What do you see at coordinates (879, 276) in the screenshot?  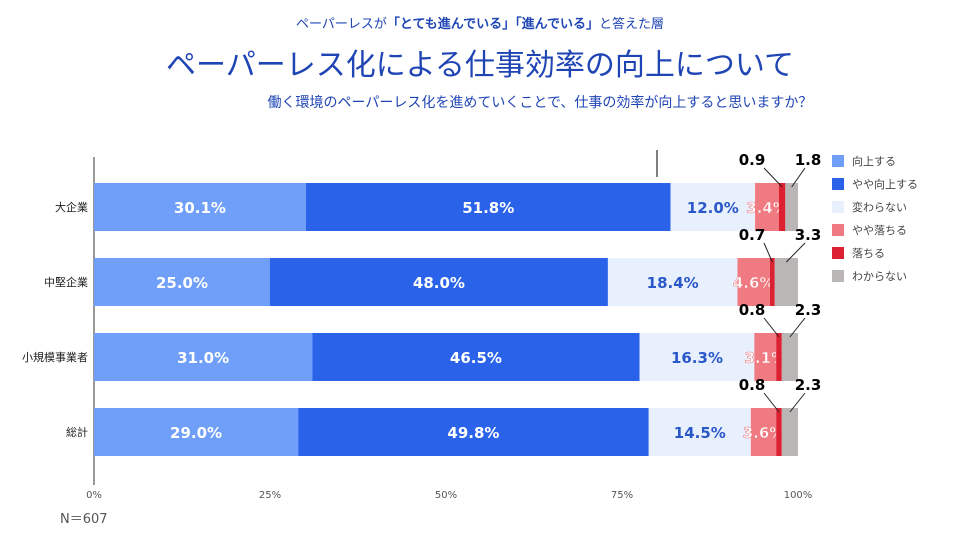 I see `legend-label: わからない` at bounding box center [879, 276].